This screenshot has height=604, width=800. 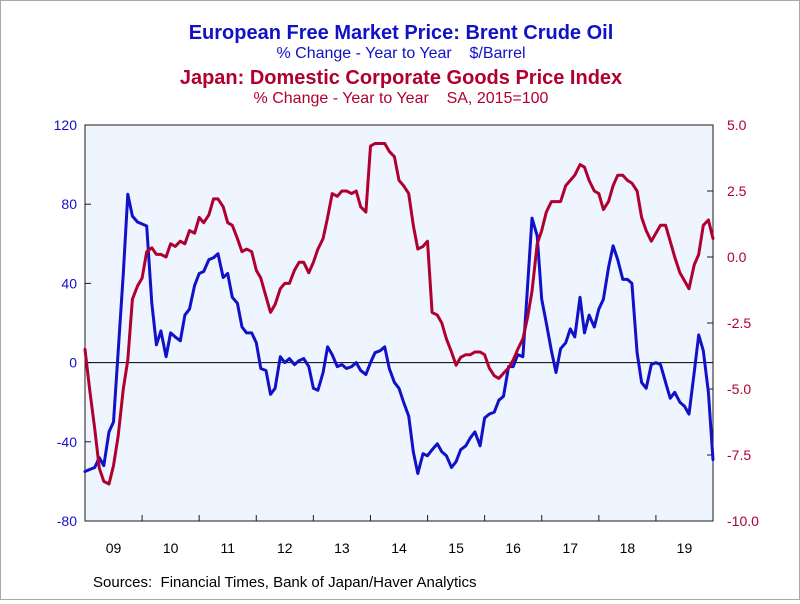 What do you see at coordinates (737, 257) in the screenshot?
I see `right-tick-label: 0.0` at bounding box center [737, 257].